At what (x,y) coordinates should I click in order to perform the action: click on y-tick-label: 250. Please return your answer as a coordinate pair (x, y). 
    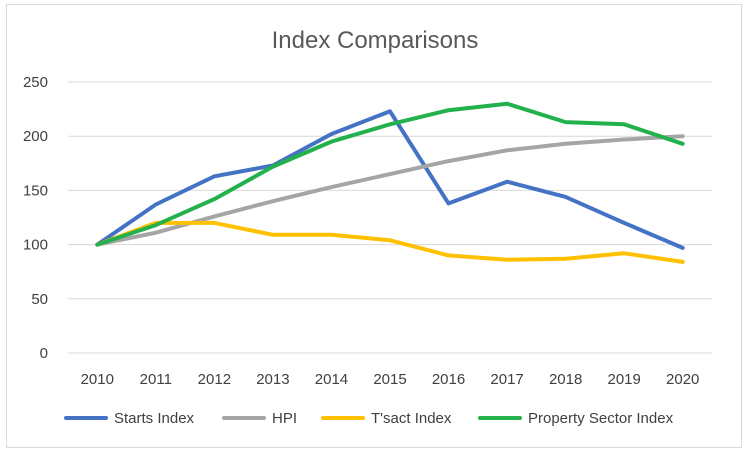
    Looking at the image, I should click on (35, 82).